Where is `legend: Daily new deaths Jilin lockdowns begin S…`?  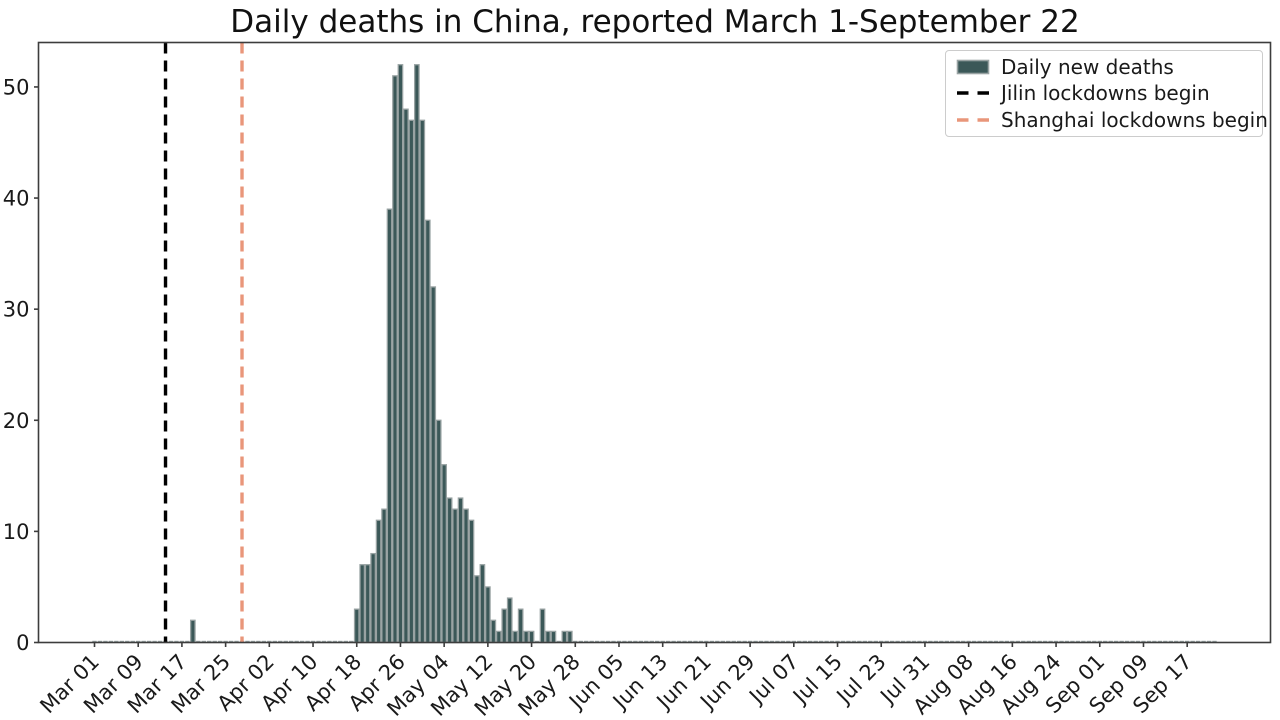
legend: Daily new deaths Jilin lockdowns begin S… is located at coordinates (1106, 93).